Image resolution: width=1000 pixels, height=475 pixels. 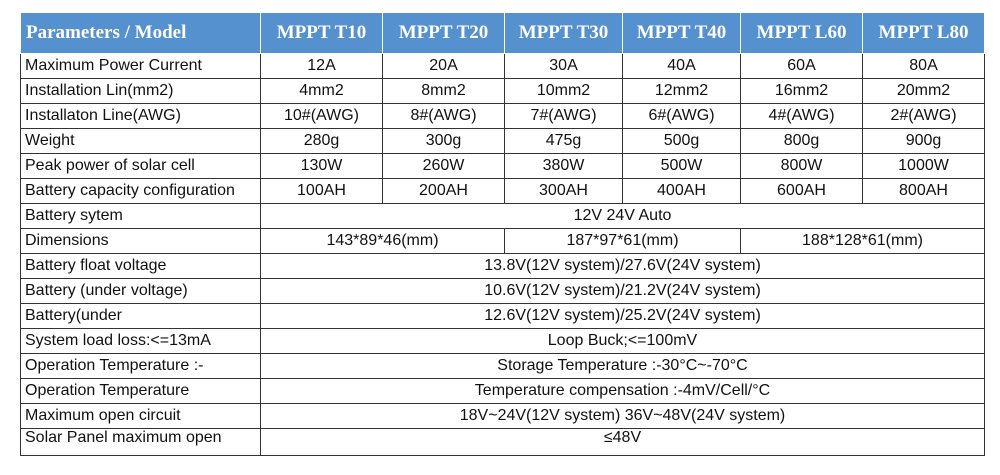 What do you see at coordinates (563, 191) in the screenshot?
I see `cell-value: 300AH` at bounding box center [563, 191].